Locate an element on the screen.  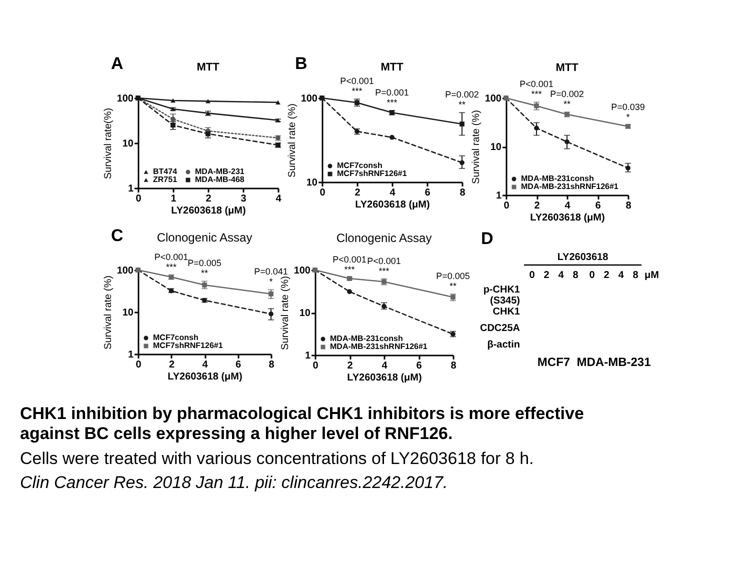
text: C is located at coordinates (117, 235).